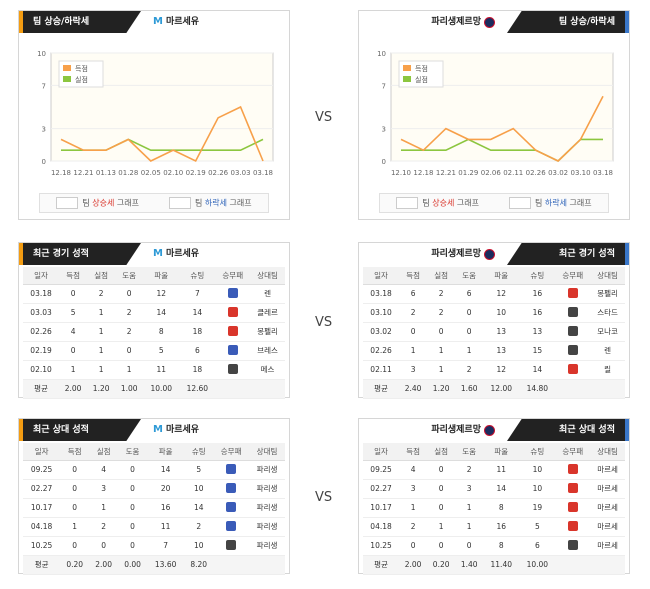  Describe the element at coordinates (384, 130) in the screenshot. I see `y-tick-label: 3` at that location.